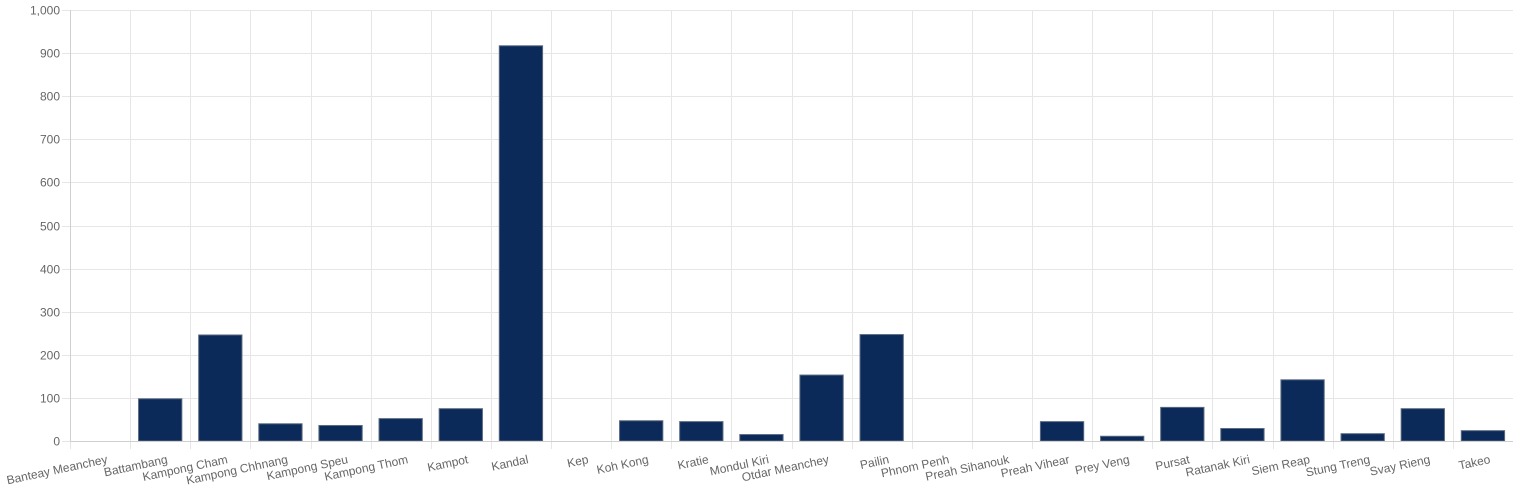  Describe the element at coordinates (50, 140) in the screenshot. I see `y-tick-label: 700` at that location.